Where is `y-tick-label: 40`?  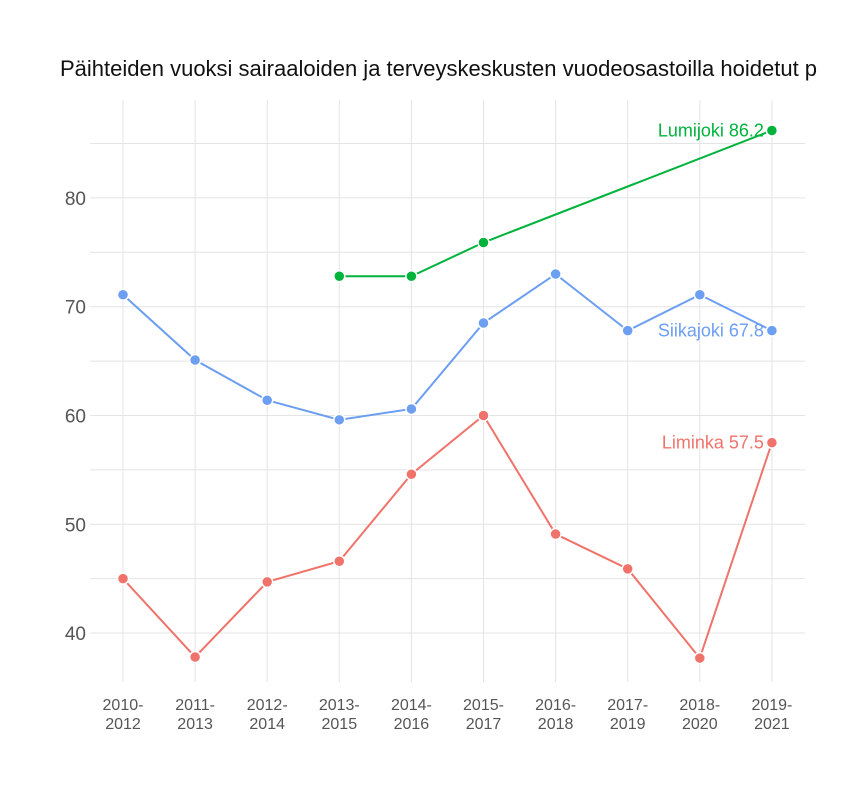 y-tick-label: 40 is located at coordinates (75, 634).